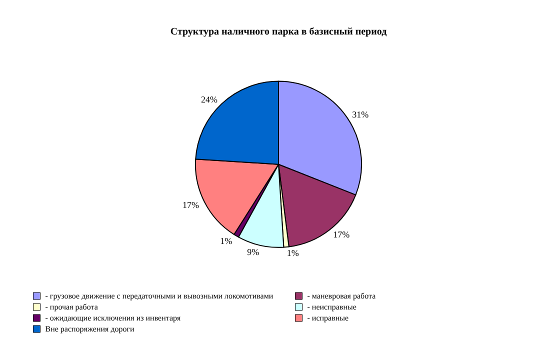 The height and width of the screenshot is (346, 557). I want to click on legend-label: - исправные, so click(328, 318).